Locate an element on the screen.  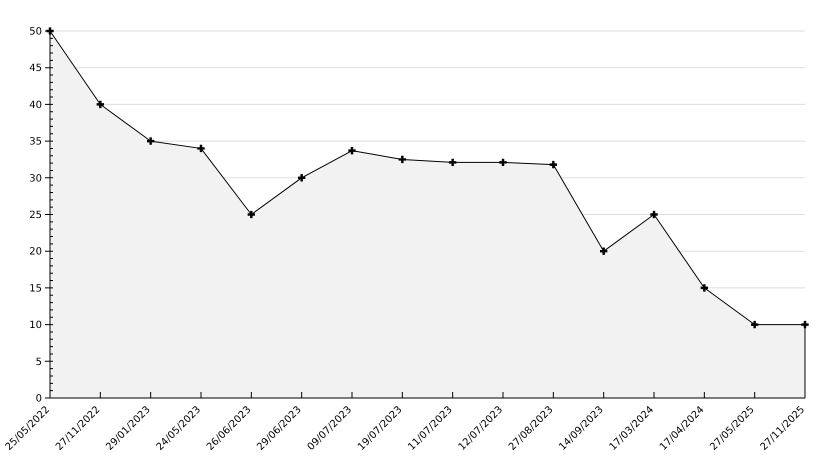
y-tick-label: 35 is located at coordinates (35, 142).